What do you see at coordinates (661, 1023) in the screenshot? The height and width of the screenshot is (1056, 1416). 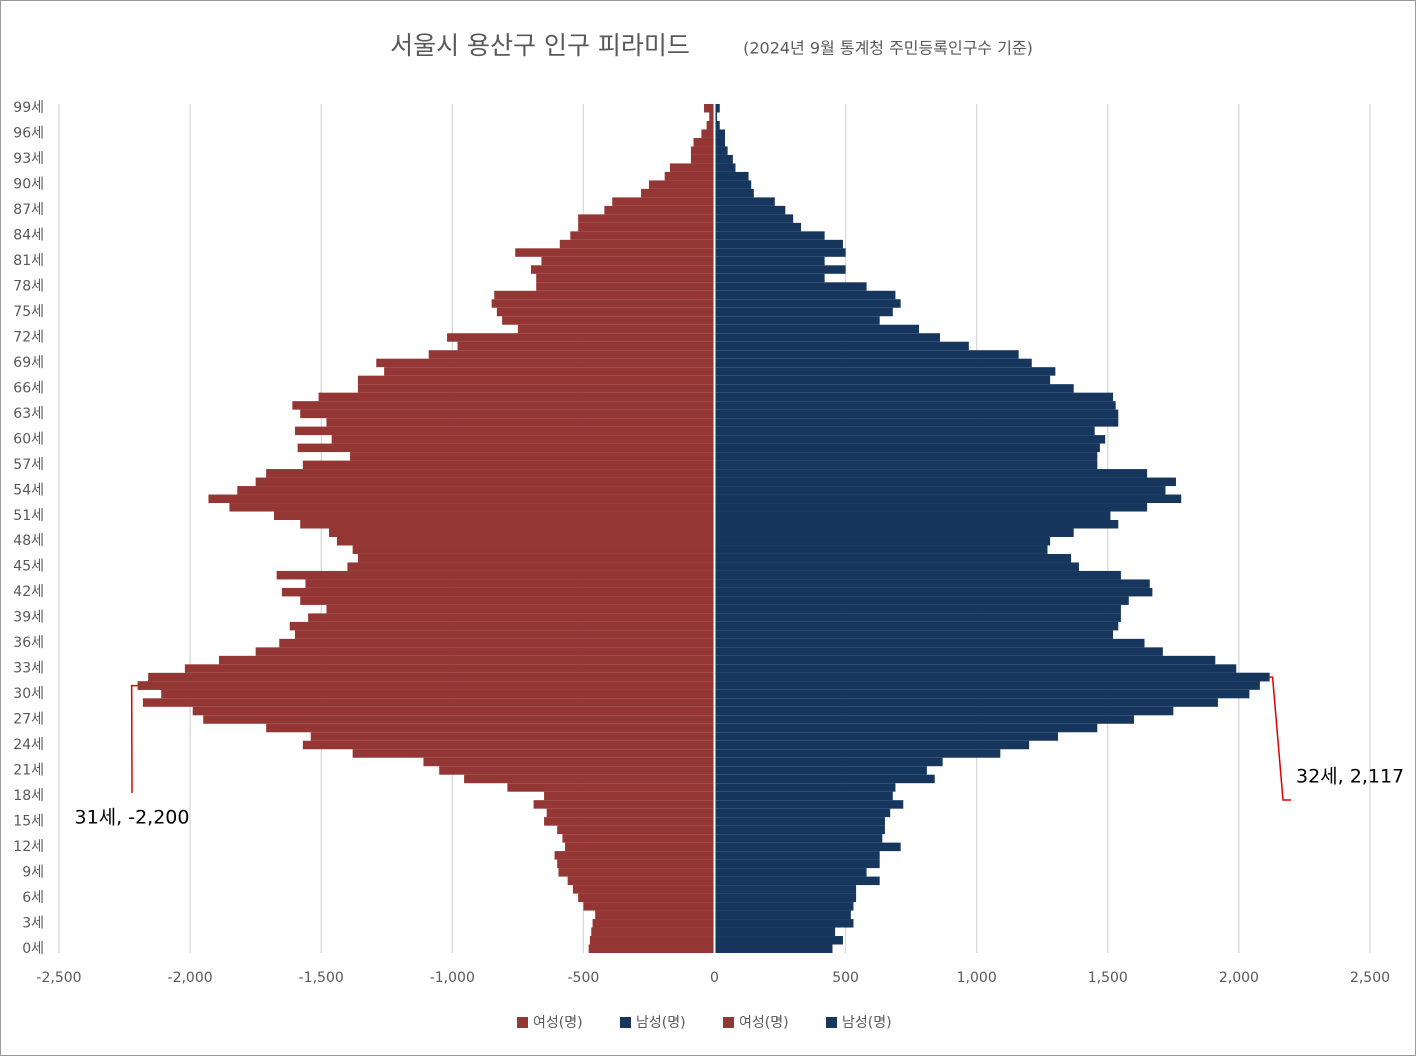 I see `legend-label: 남성(명)` at bounding box center [661, 1023].